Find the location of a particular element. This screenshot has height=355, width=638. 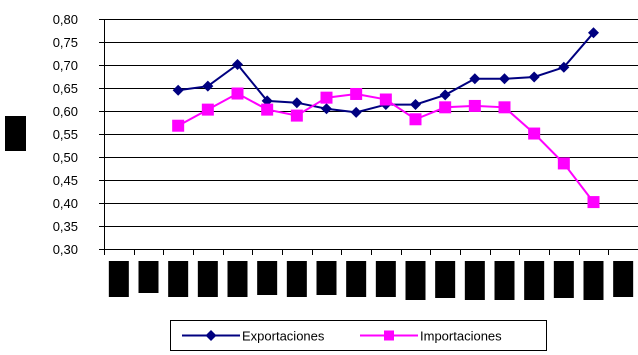

y-tick-label: 0,65 is located at coordinates (65, 88).